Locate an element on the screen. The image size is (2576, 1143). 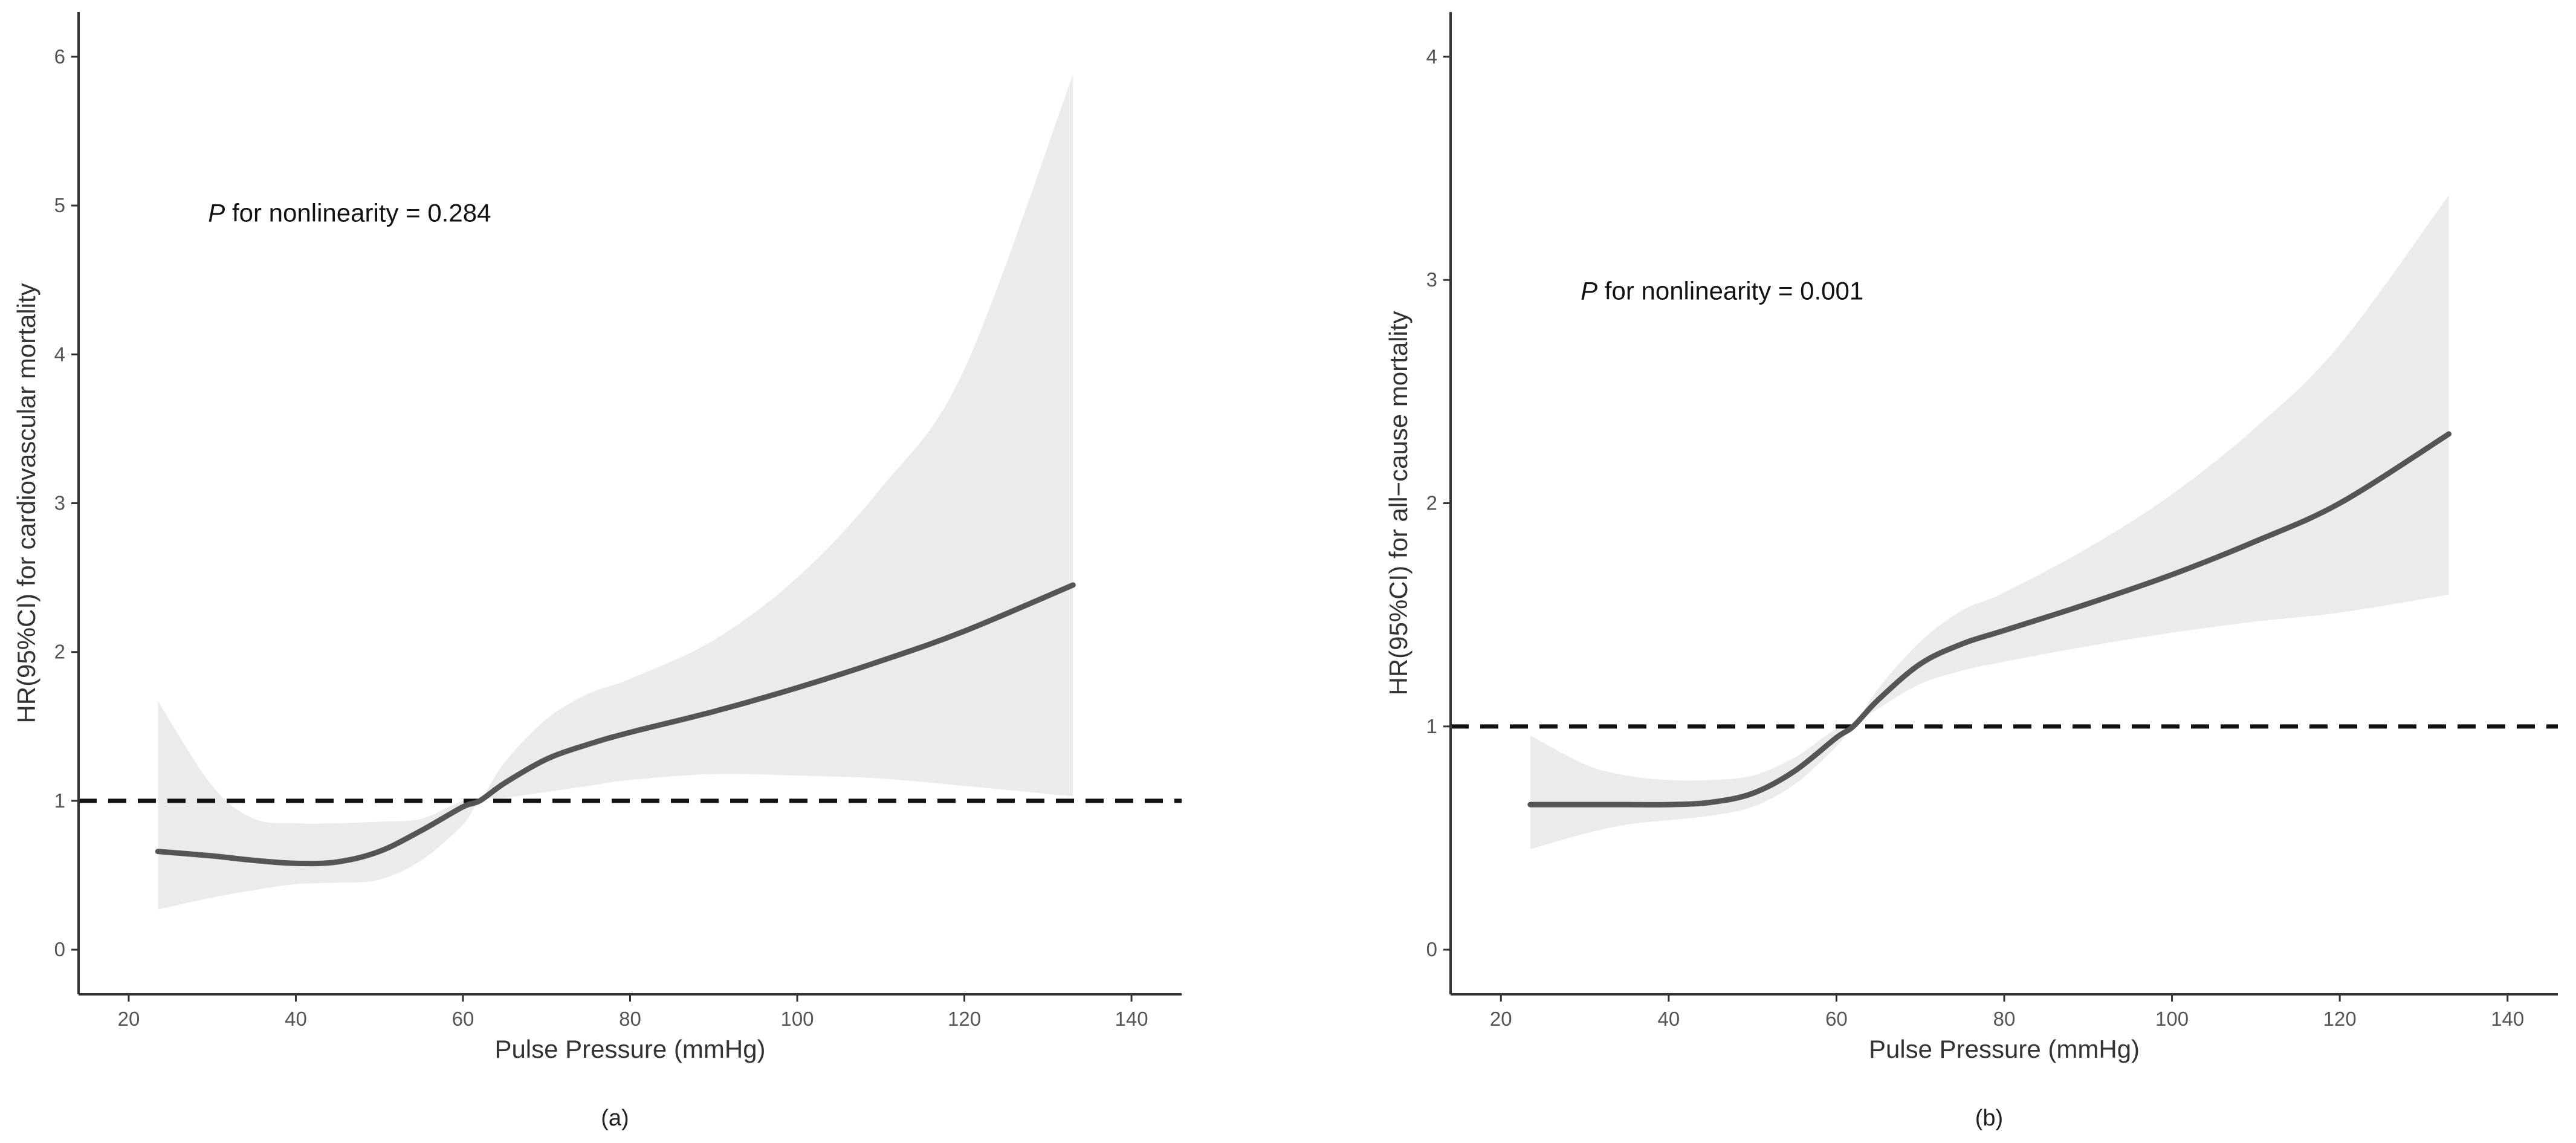
panel-b-y-tick-label: 2 is located at coordinates (1431, 503).